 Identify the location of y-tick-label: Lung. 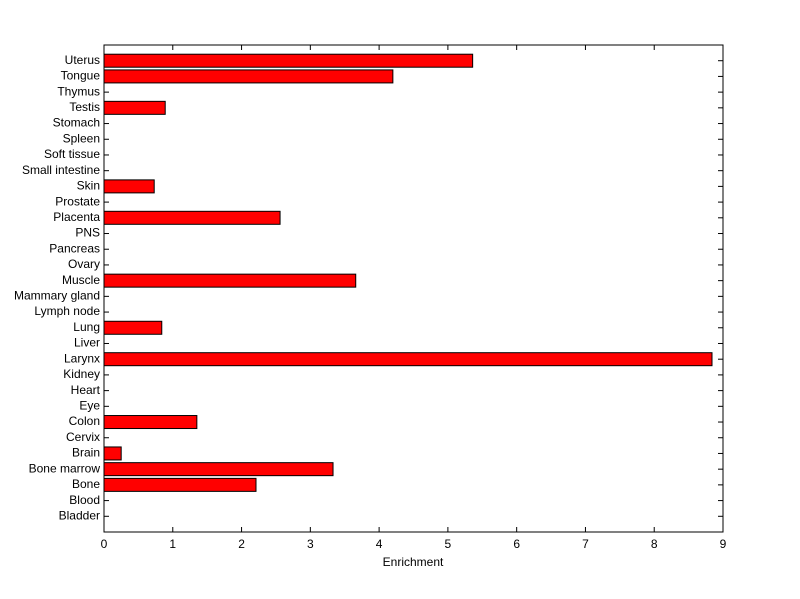
(86, 327).